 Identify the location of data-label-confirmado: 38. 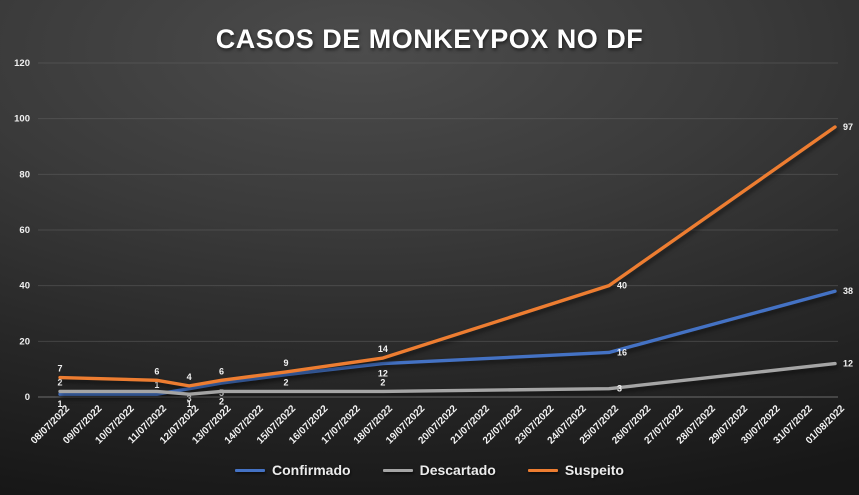
(848, 291).